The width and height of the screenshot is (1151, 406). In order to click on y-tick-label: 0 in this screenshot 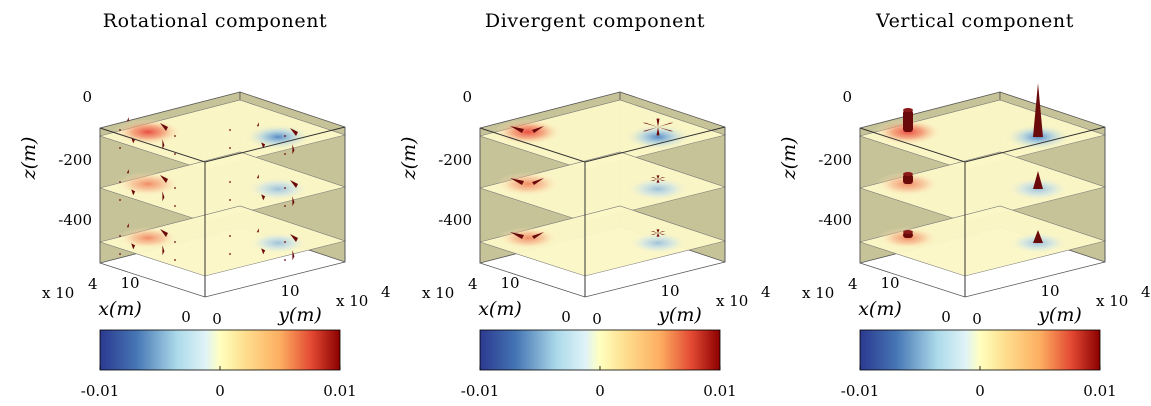, I will do `click(977, 319)`.